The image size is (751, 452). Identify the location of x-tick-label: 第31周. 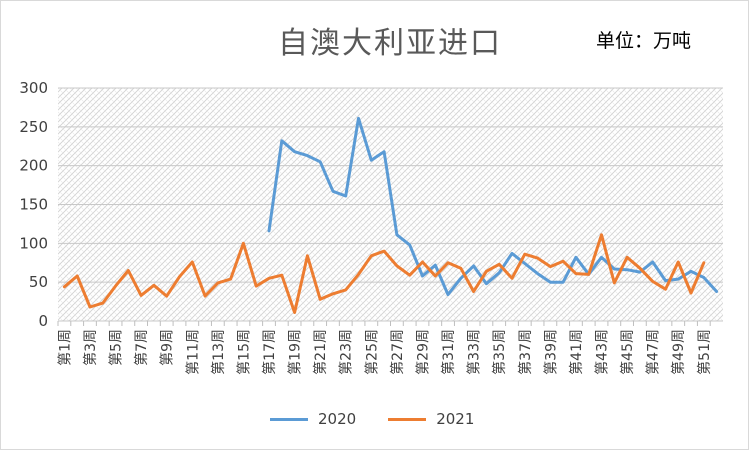
(448, 352).